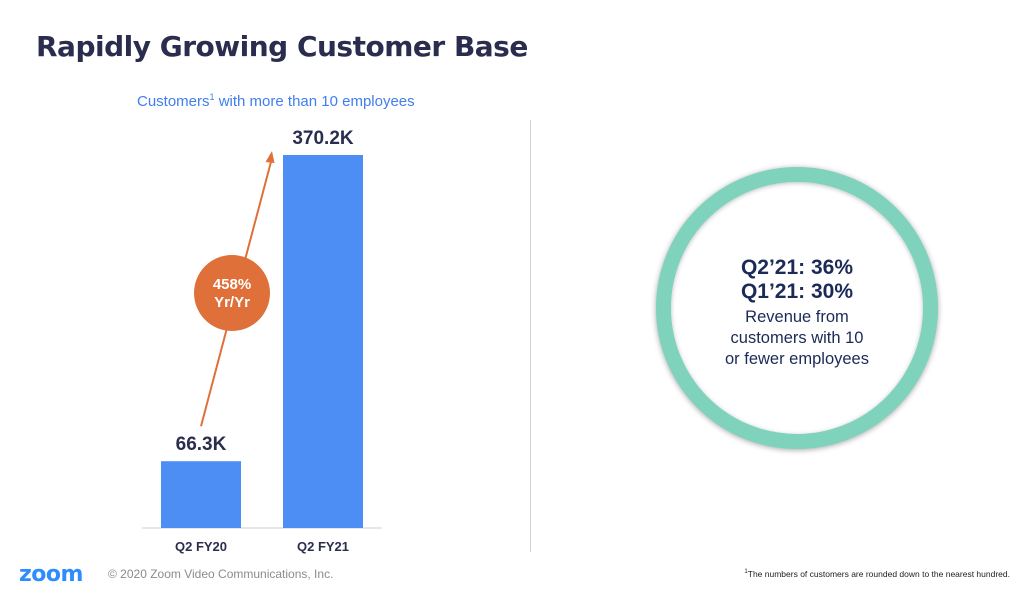  Describe the element at coordinates (797, 267) in the screenshot. I see `callout-stat-q2: Q2’21: 36%` at that location.